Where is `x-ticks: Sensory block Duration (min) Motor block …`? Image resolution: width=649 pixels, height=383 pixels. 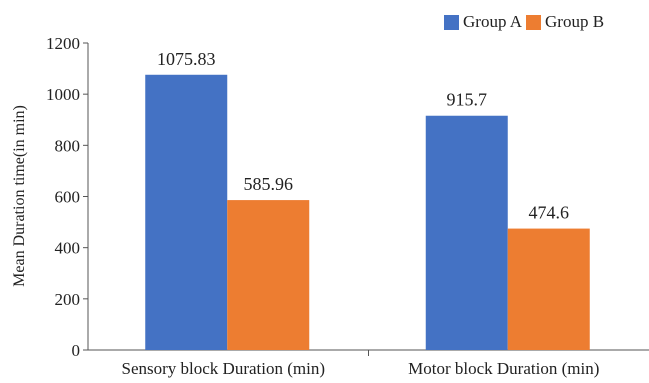 x-ticks: Sensory block Duration (min) Motor block … is located at coordinates (360, 364).